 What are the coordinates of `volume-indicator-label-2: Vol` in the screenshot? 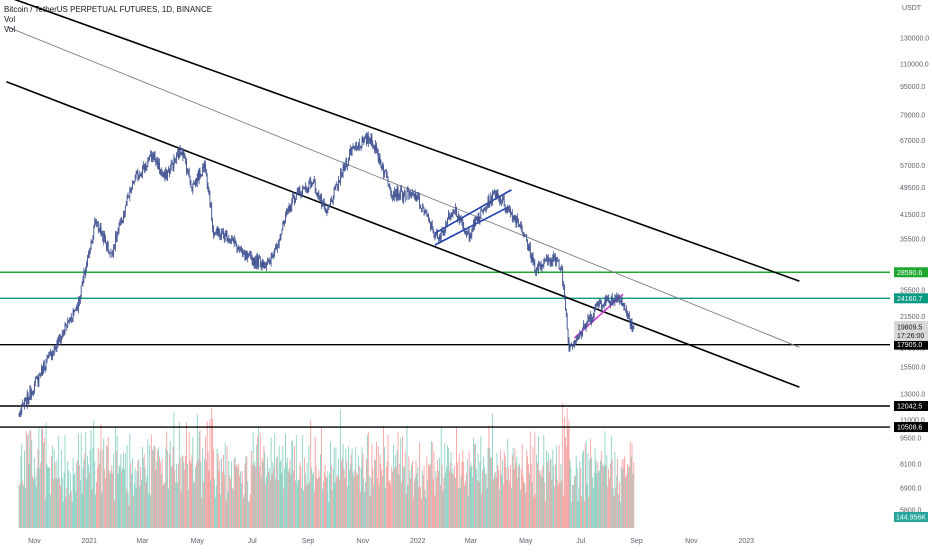 It's located at (10, 29).